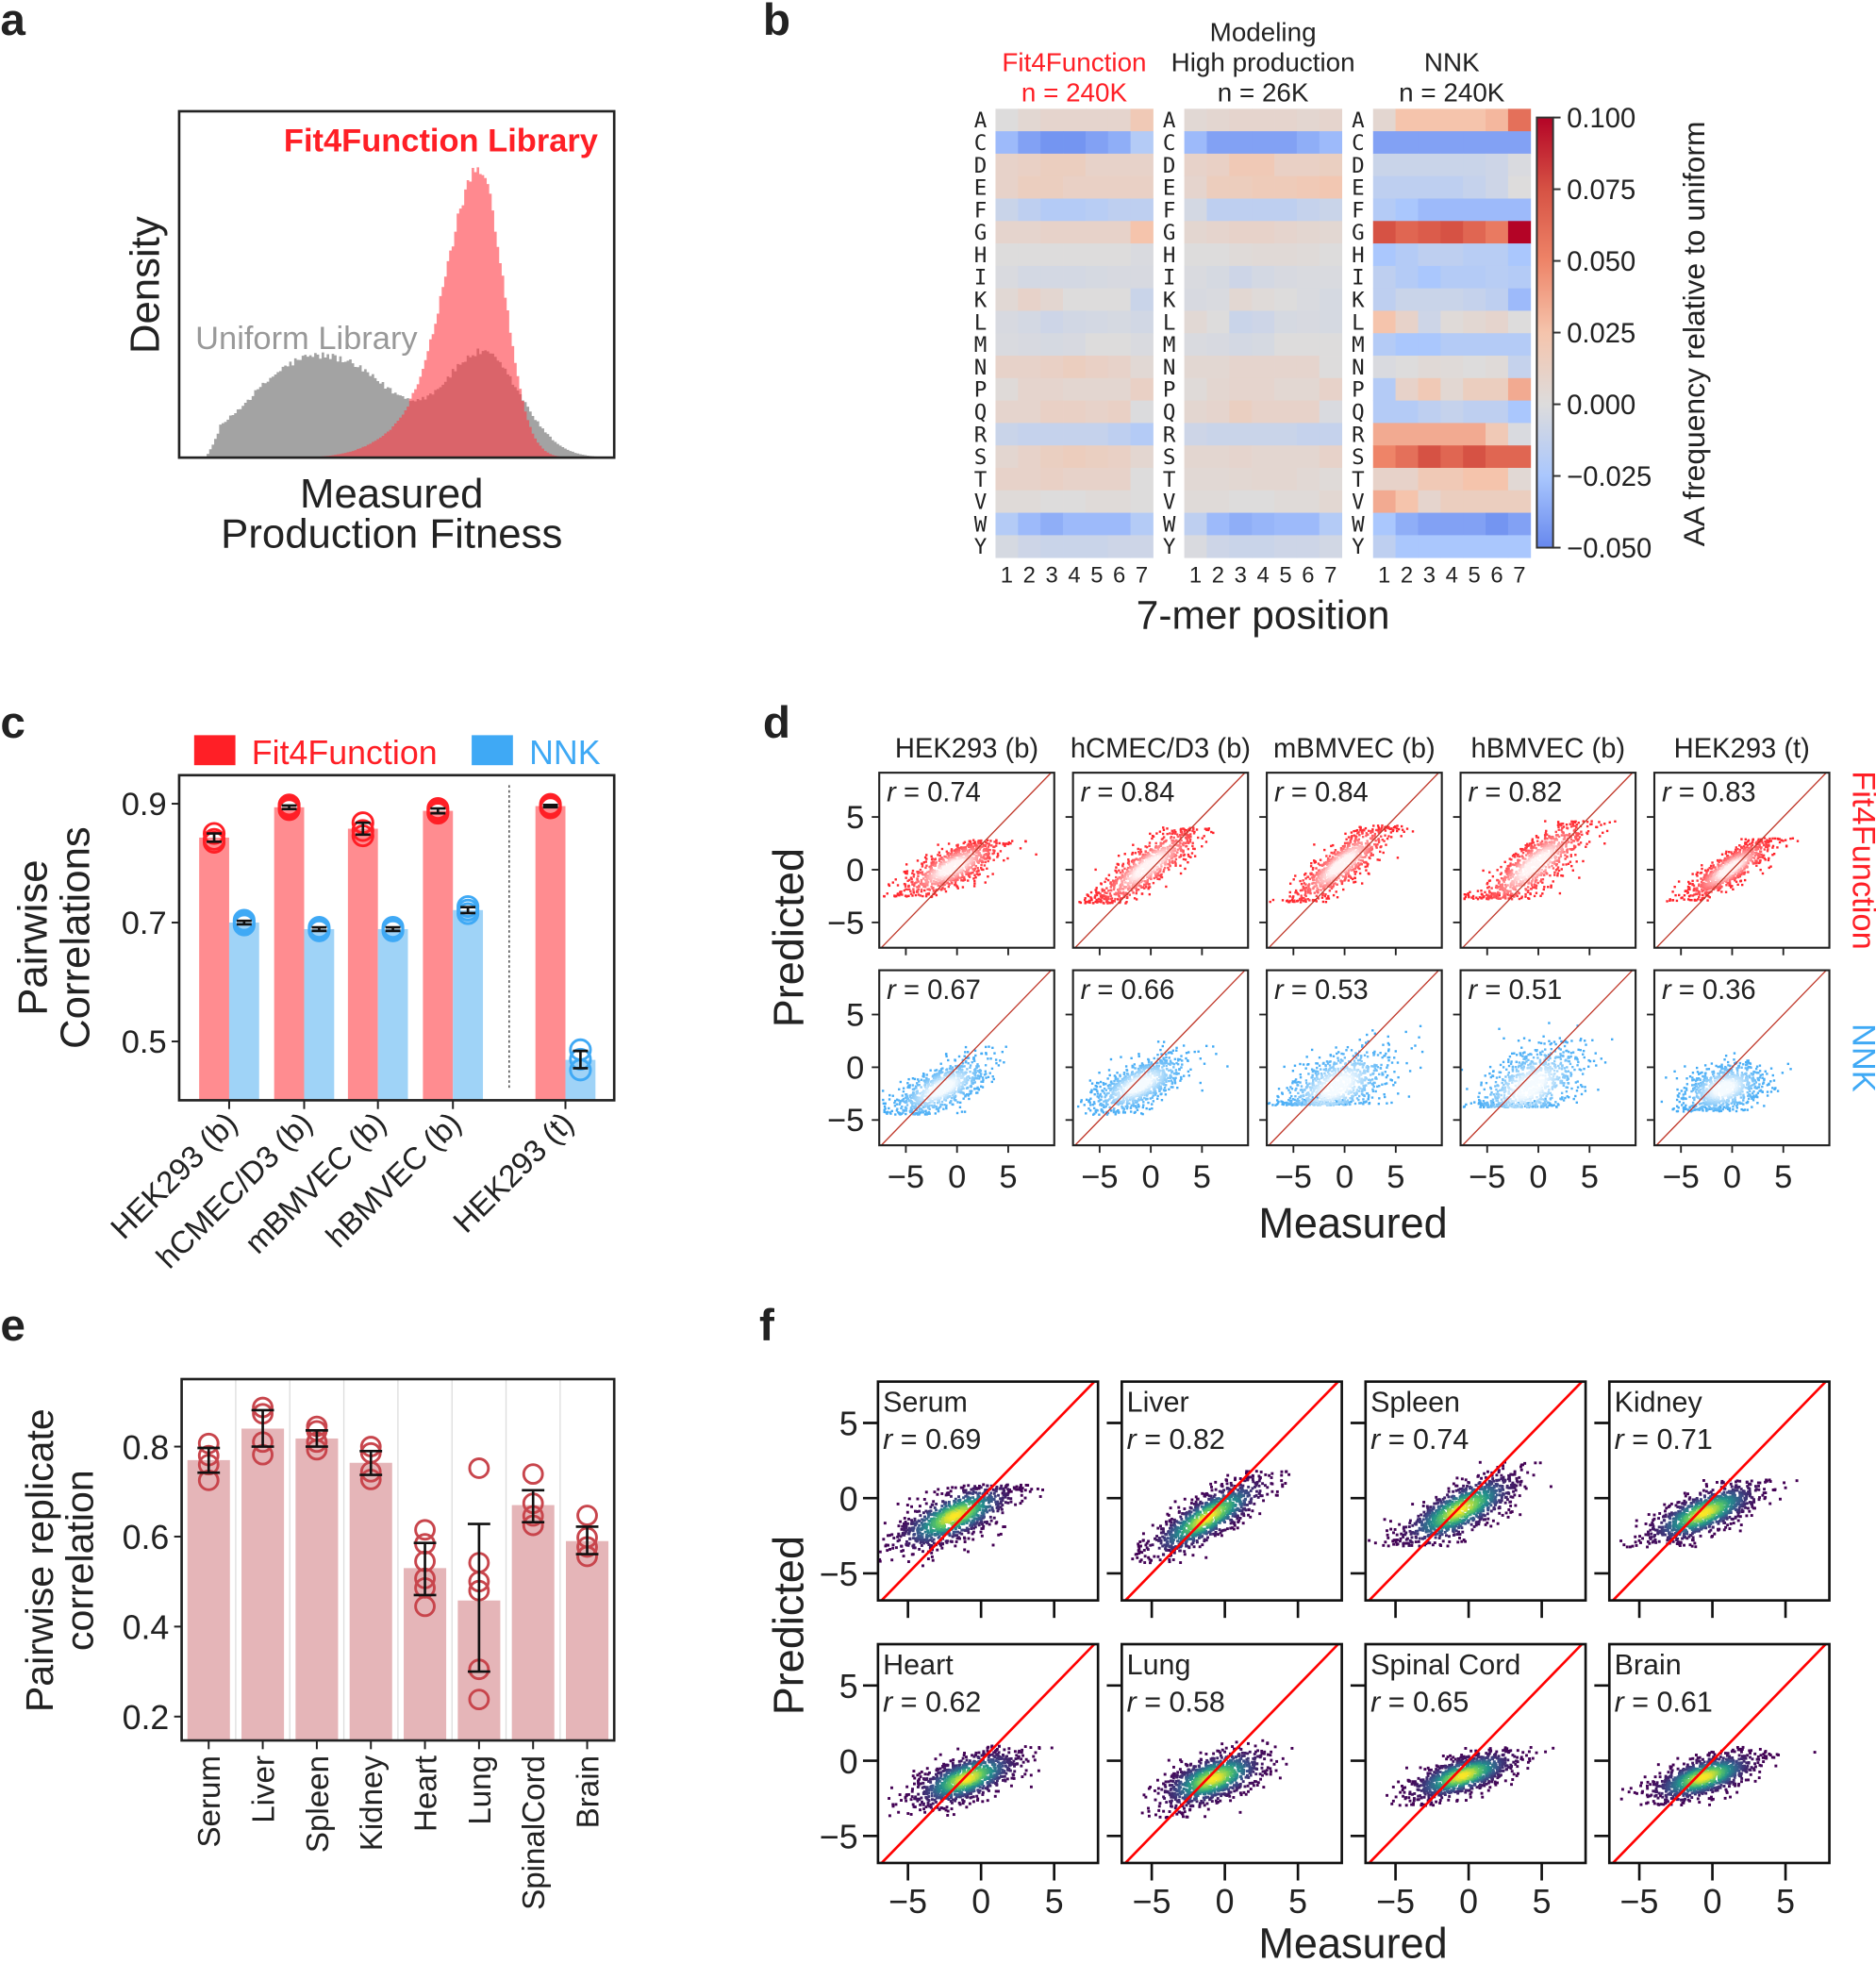 This screenshot has height=1963, width=1876. I want to click on row-label: D, so click(1169, 166).